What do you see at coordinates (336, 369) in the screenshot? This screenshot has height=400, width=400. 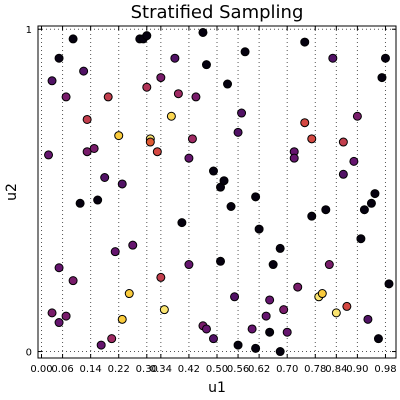 I see `x-tick-label: 0.84` at bounding box center [336, 369].